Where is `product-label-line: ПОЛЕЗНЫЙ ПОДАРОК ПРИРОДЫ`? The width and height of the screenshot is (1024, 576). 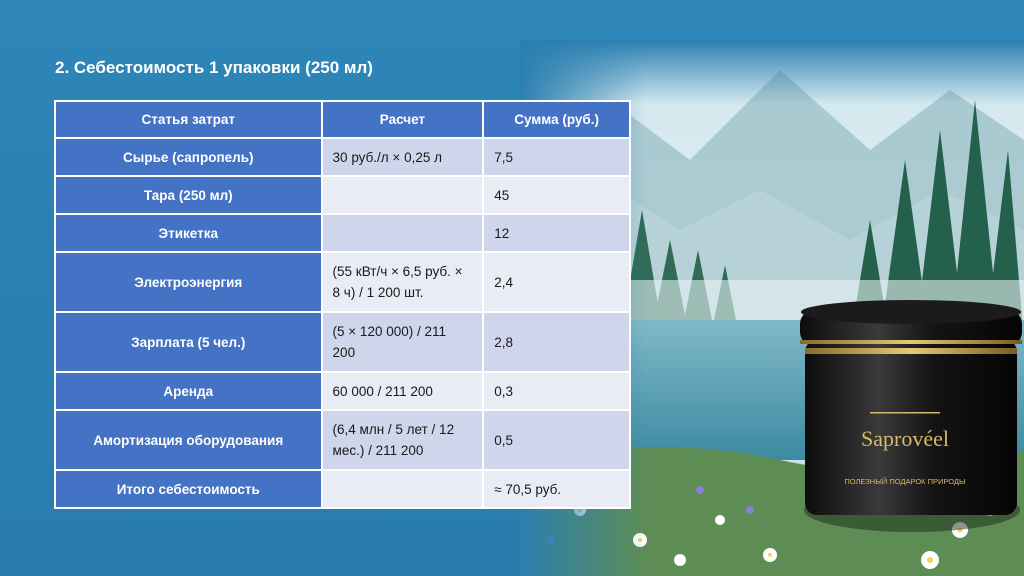 product-label-line: ПОЛЕЗНЫЙ ПОДАРОК ПРИРОДЫ is located at coordinates (905, 481).